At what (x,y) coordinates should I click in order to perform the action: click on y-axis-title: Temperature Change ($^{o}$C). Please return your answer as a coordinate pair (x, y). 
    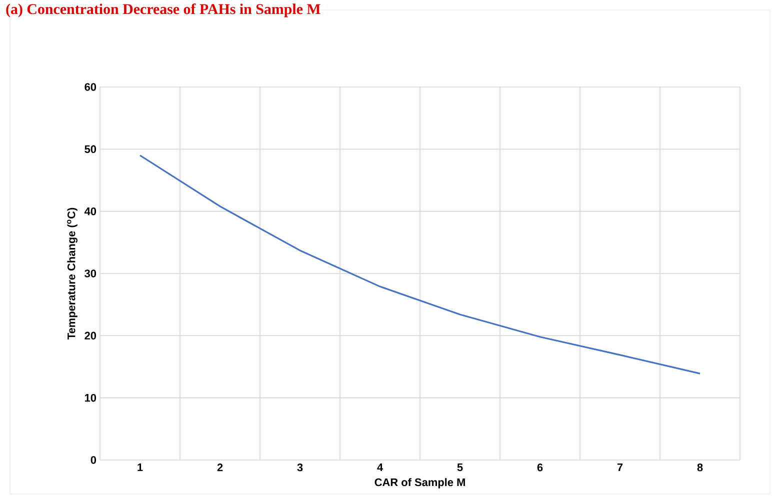
    Looking at the image, I should click on (72, 274).